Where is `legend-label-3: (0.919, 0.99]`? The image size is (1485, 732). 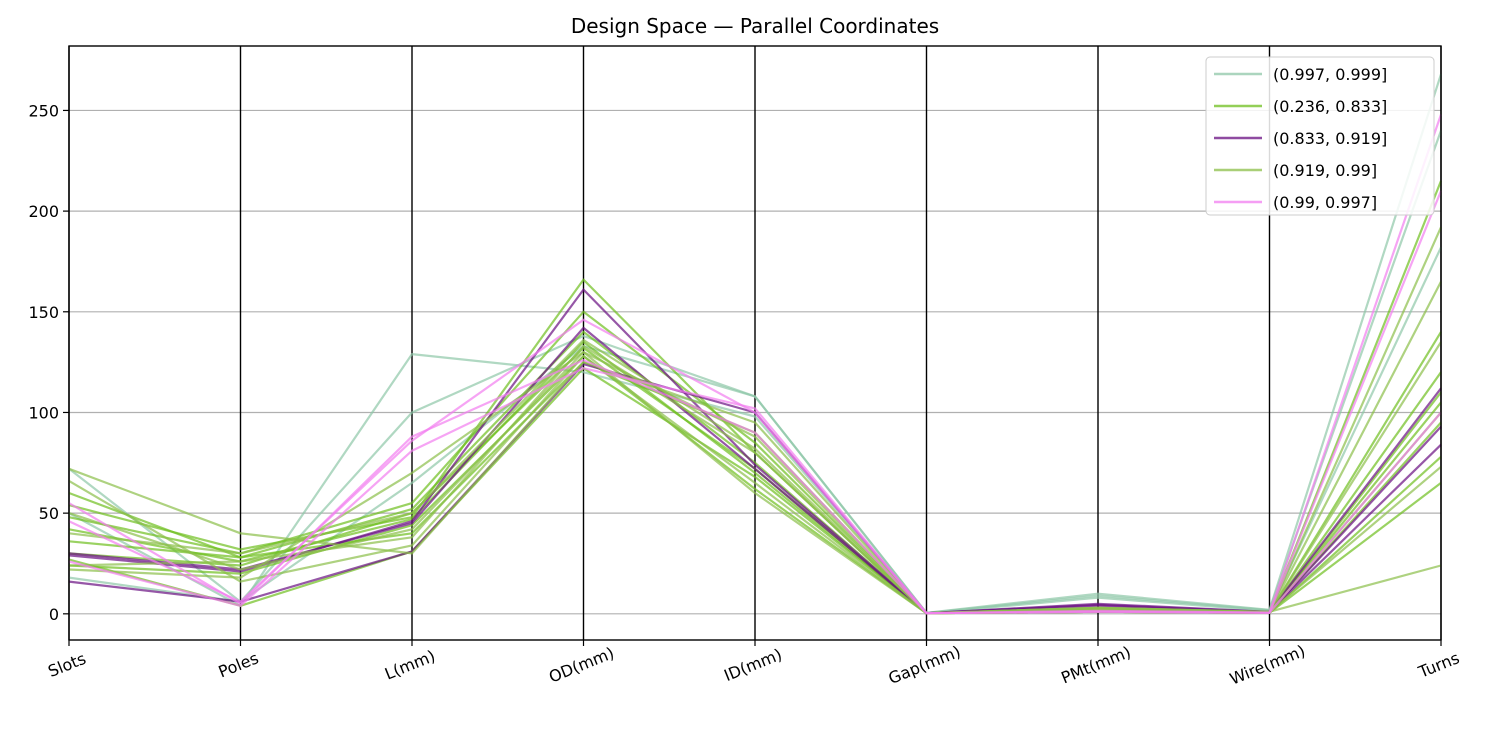
legend-label-3: (0.919, 0.99] is located at coordinates (1325, 170).